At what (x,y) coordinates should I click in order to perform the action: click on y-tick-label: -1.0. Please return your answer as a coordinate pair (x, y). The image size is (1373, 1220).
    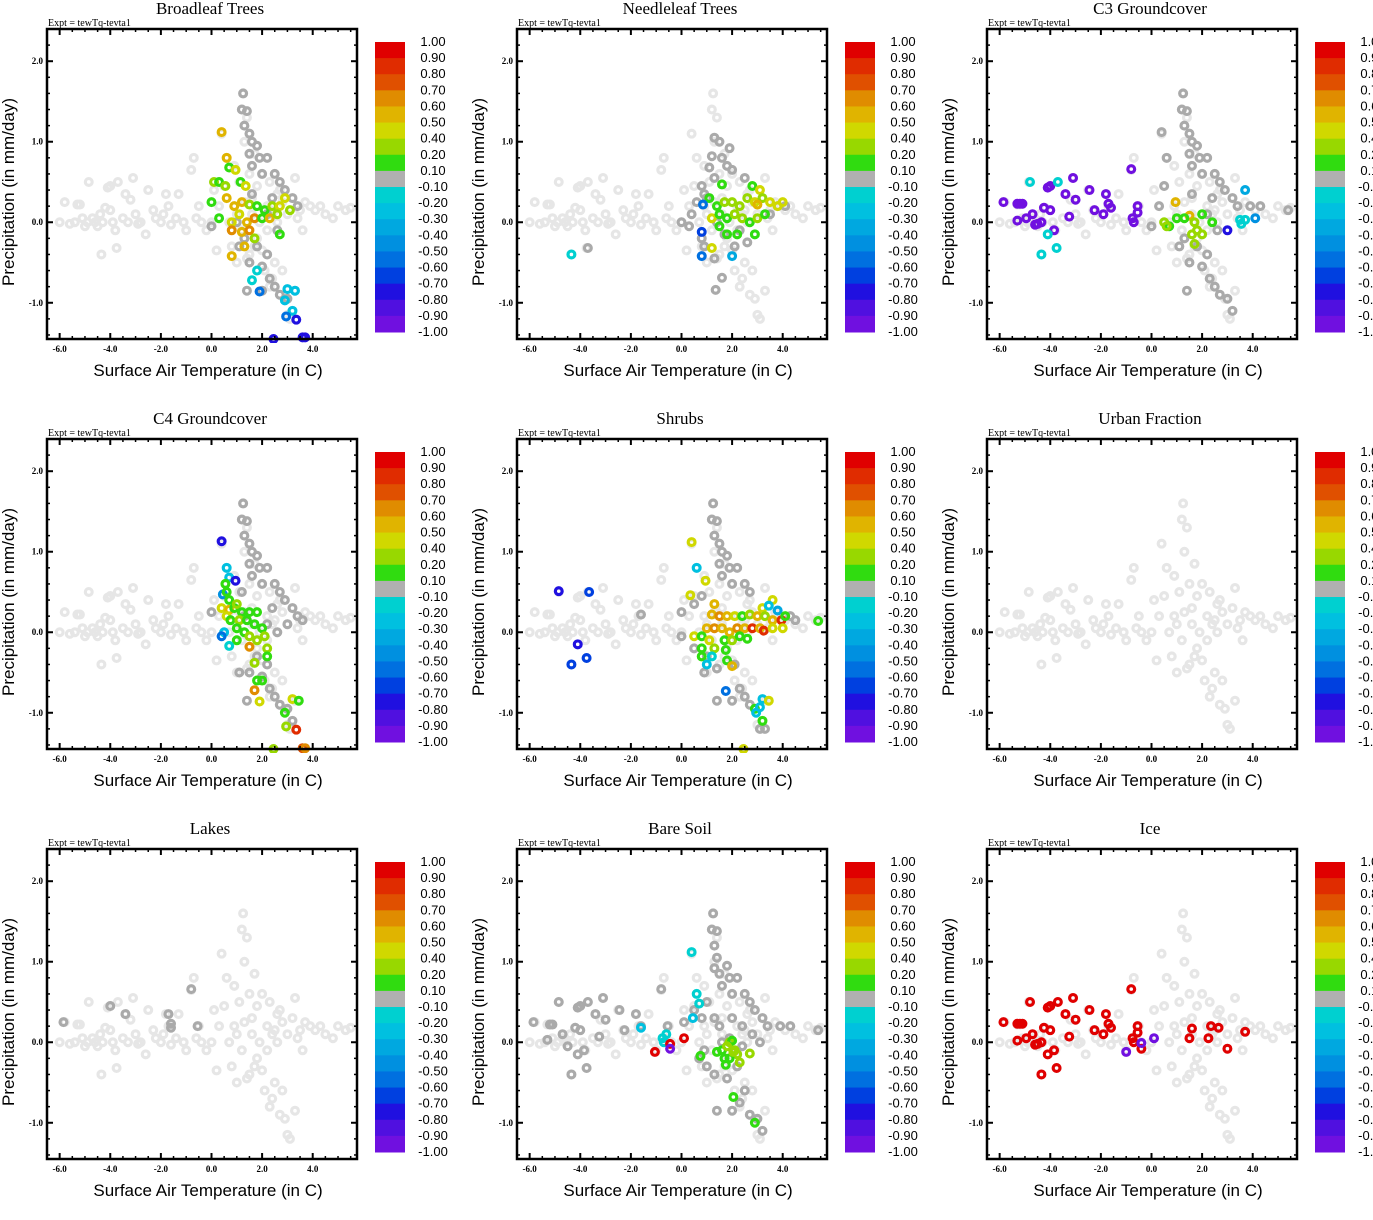
    Looking at the image, I should click on (976, 303).